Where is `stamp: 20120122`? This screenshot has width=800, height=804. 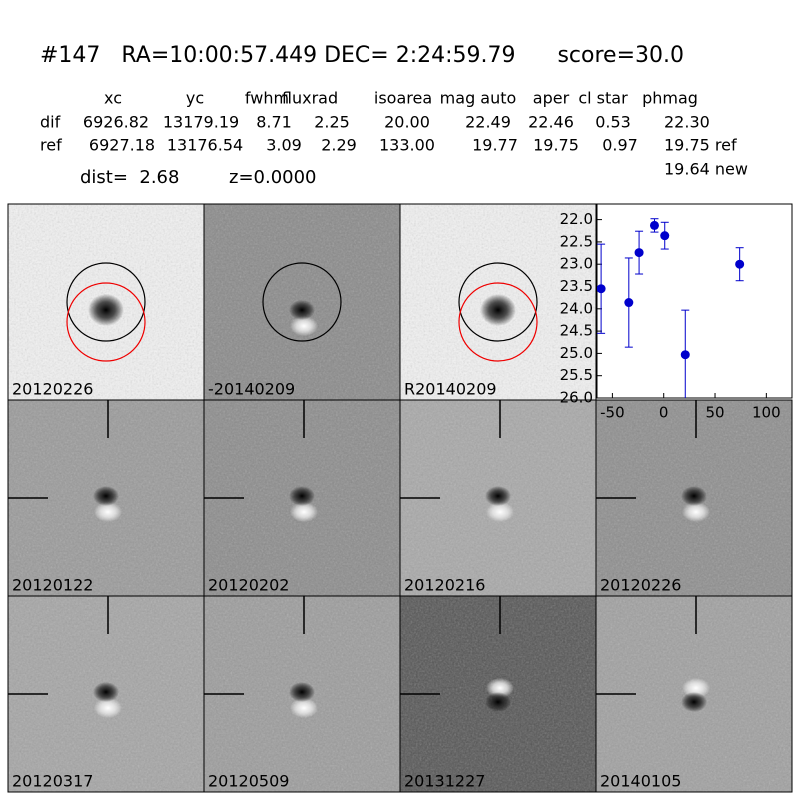 stamp: 20120122 is located at coordinates (106, 498).